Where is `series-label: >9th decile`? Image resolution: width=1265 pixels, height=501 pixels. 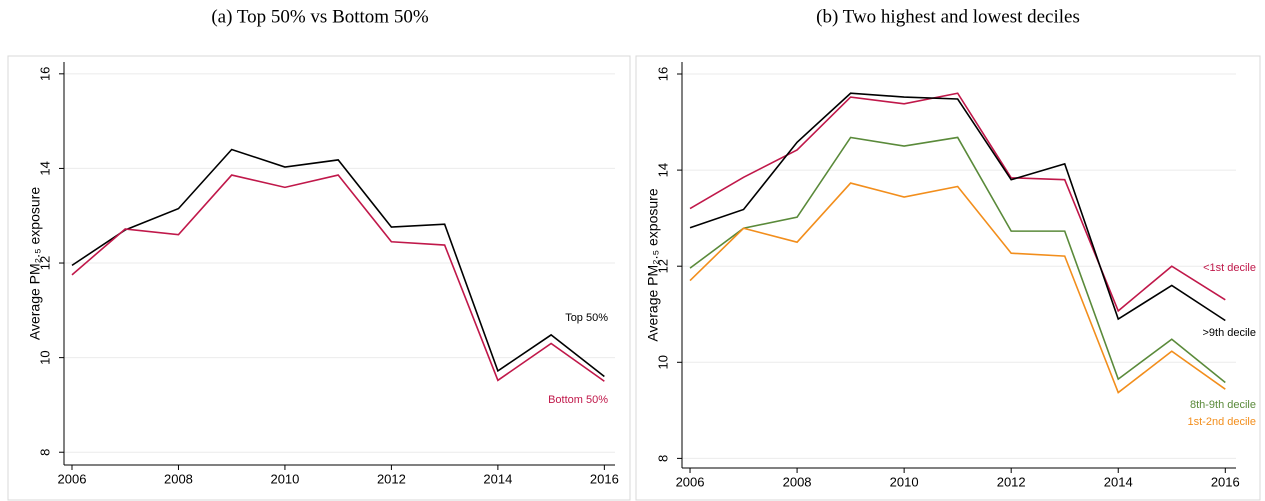
series-label: >9th decile is located at coordinates (1229, 333).